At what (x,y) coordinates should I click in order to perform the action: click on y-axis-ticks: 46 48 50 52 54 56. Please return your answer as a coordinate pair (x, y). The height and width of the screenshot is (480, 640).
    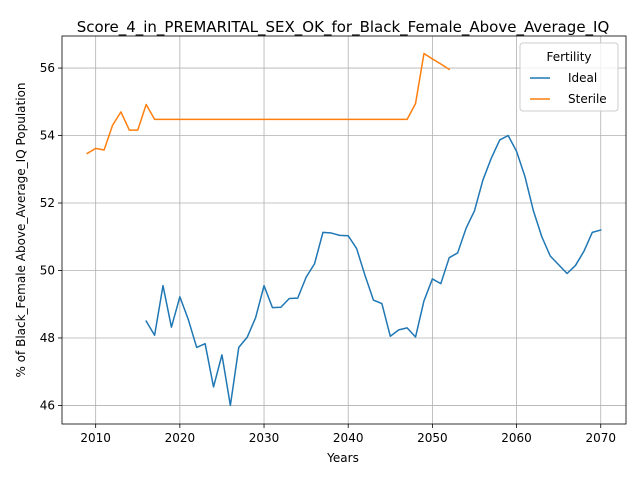
    Looking at the image, I should click on (51, 236).